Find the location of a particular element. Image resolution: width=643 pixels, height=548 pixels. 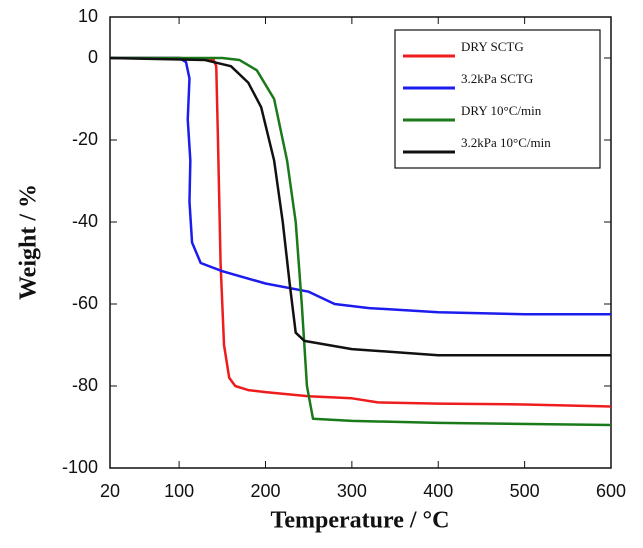

y-tick-label: -20 is located at coordinates (85, 139).